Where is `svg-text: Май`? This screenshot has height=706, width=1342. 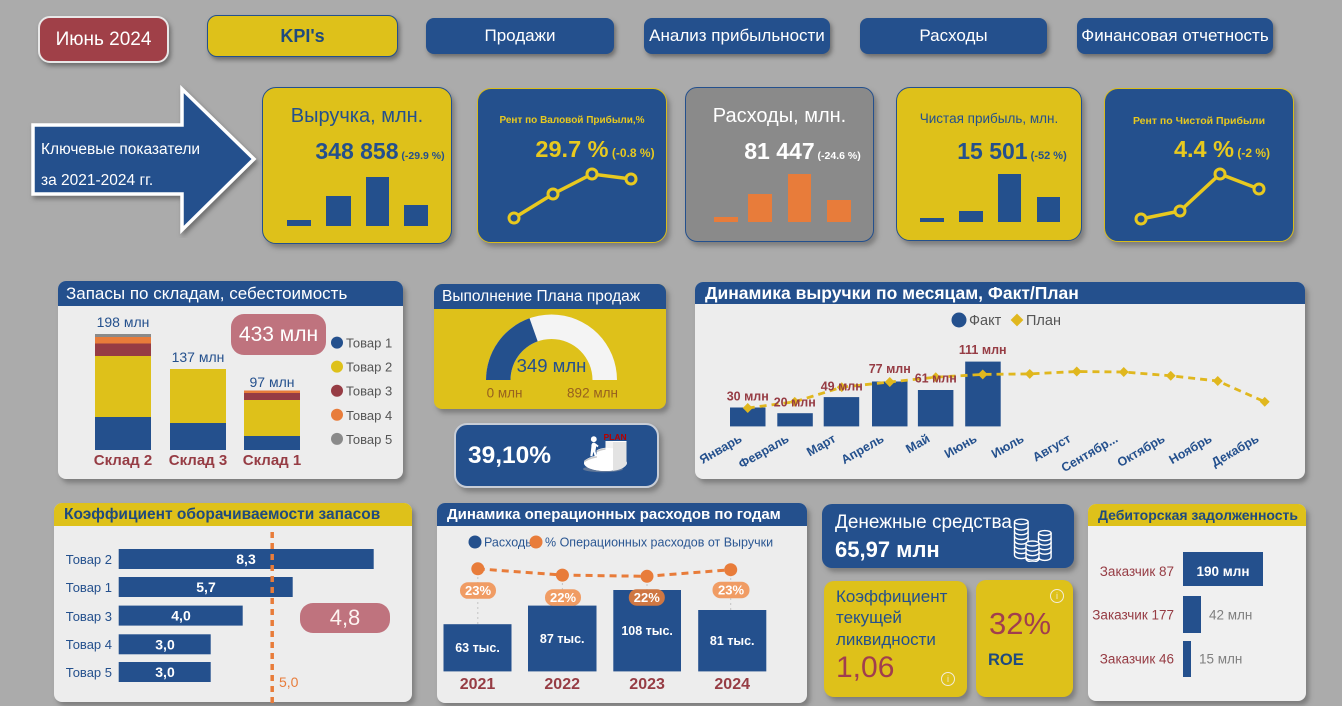
svg-text: Май is located at coordinates (917, 443).